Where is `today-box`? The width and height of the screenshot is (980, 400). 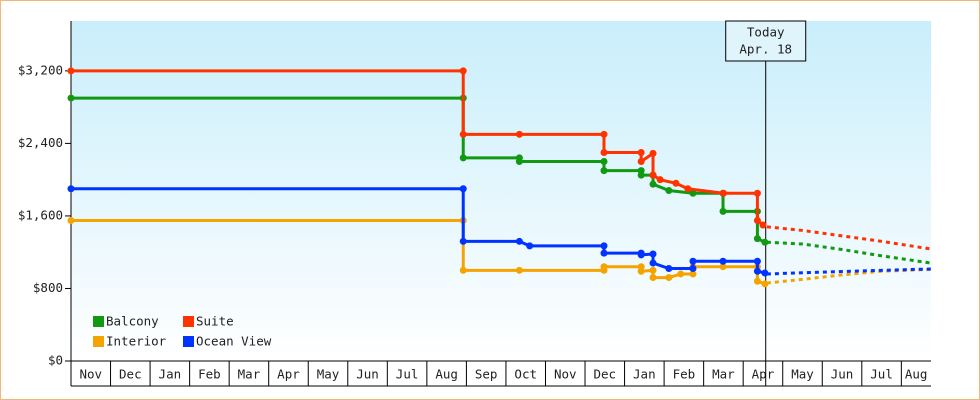
today-box is located at coordinates (766, 41).